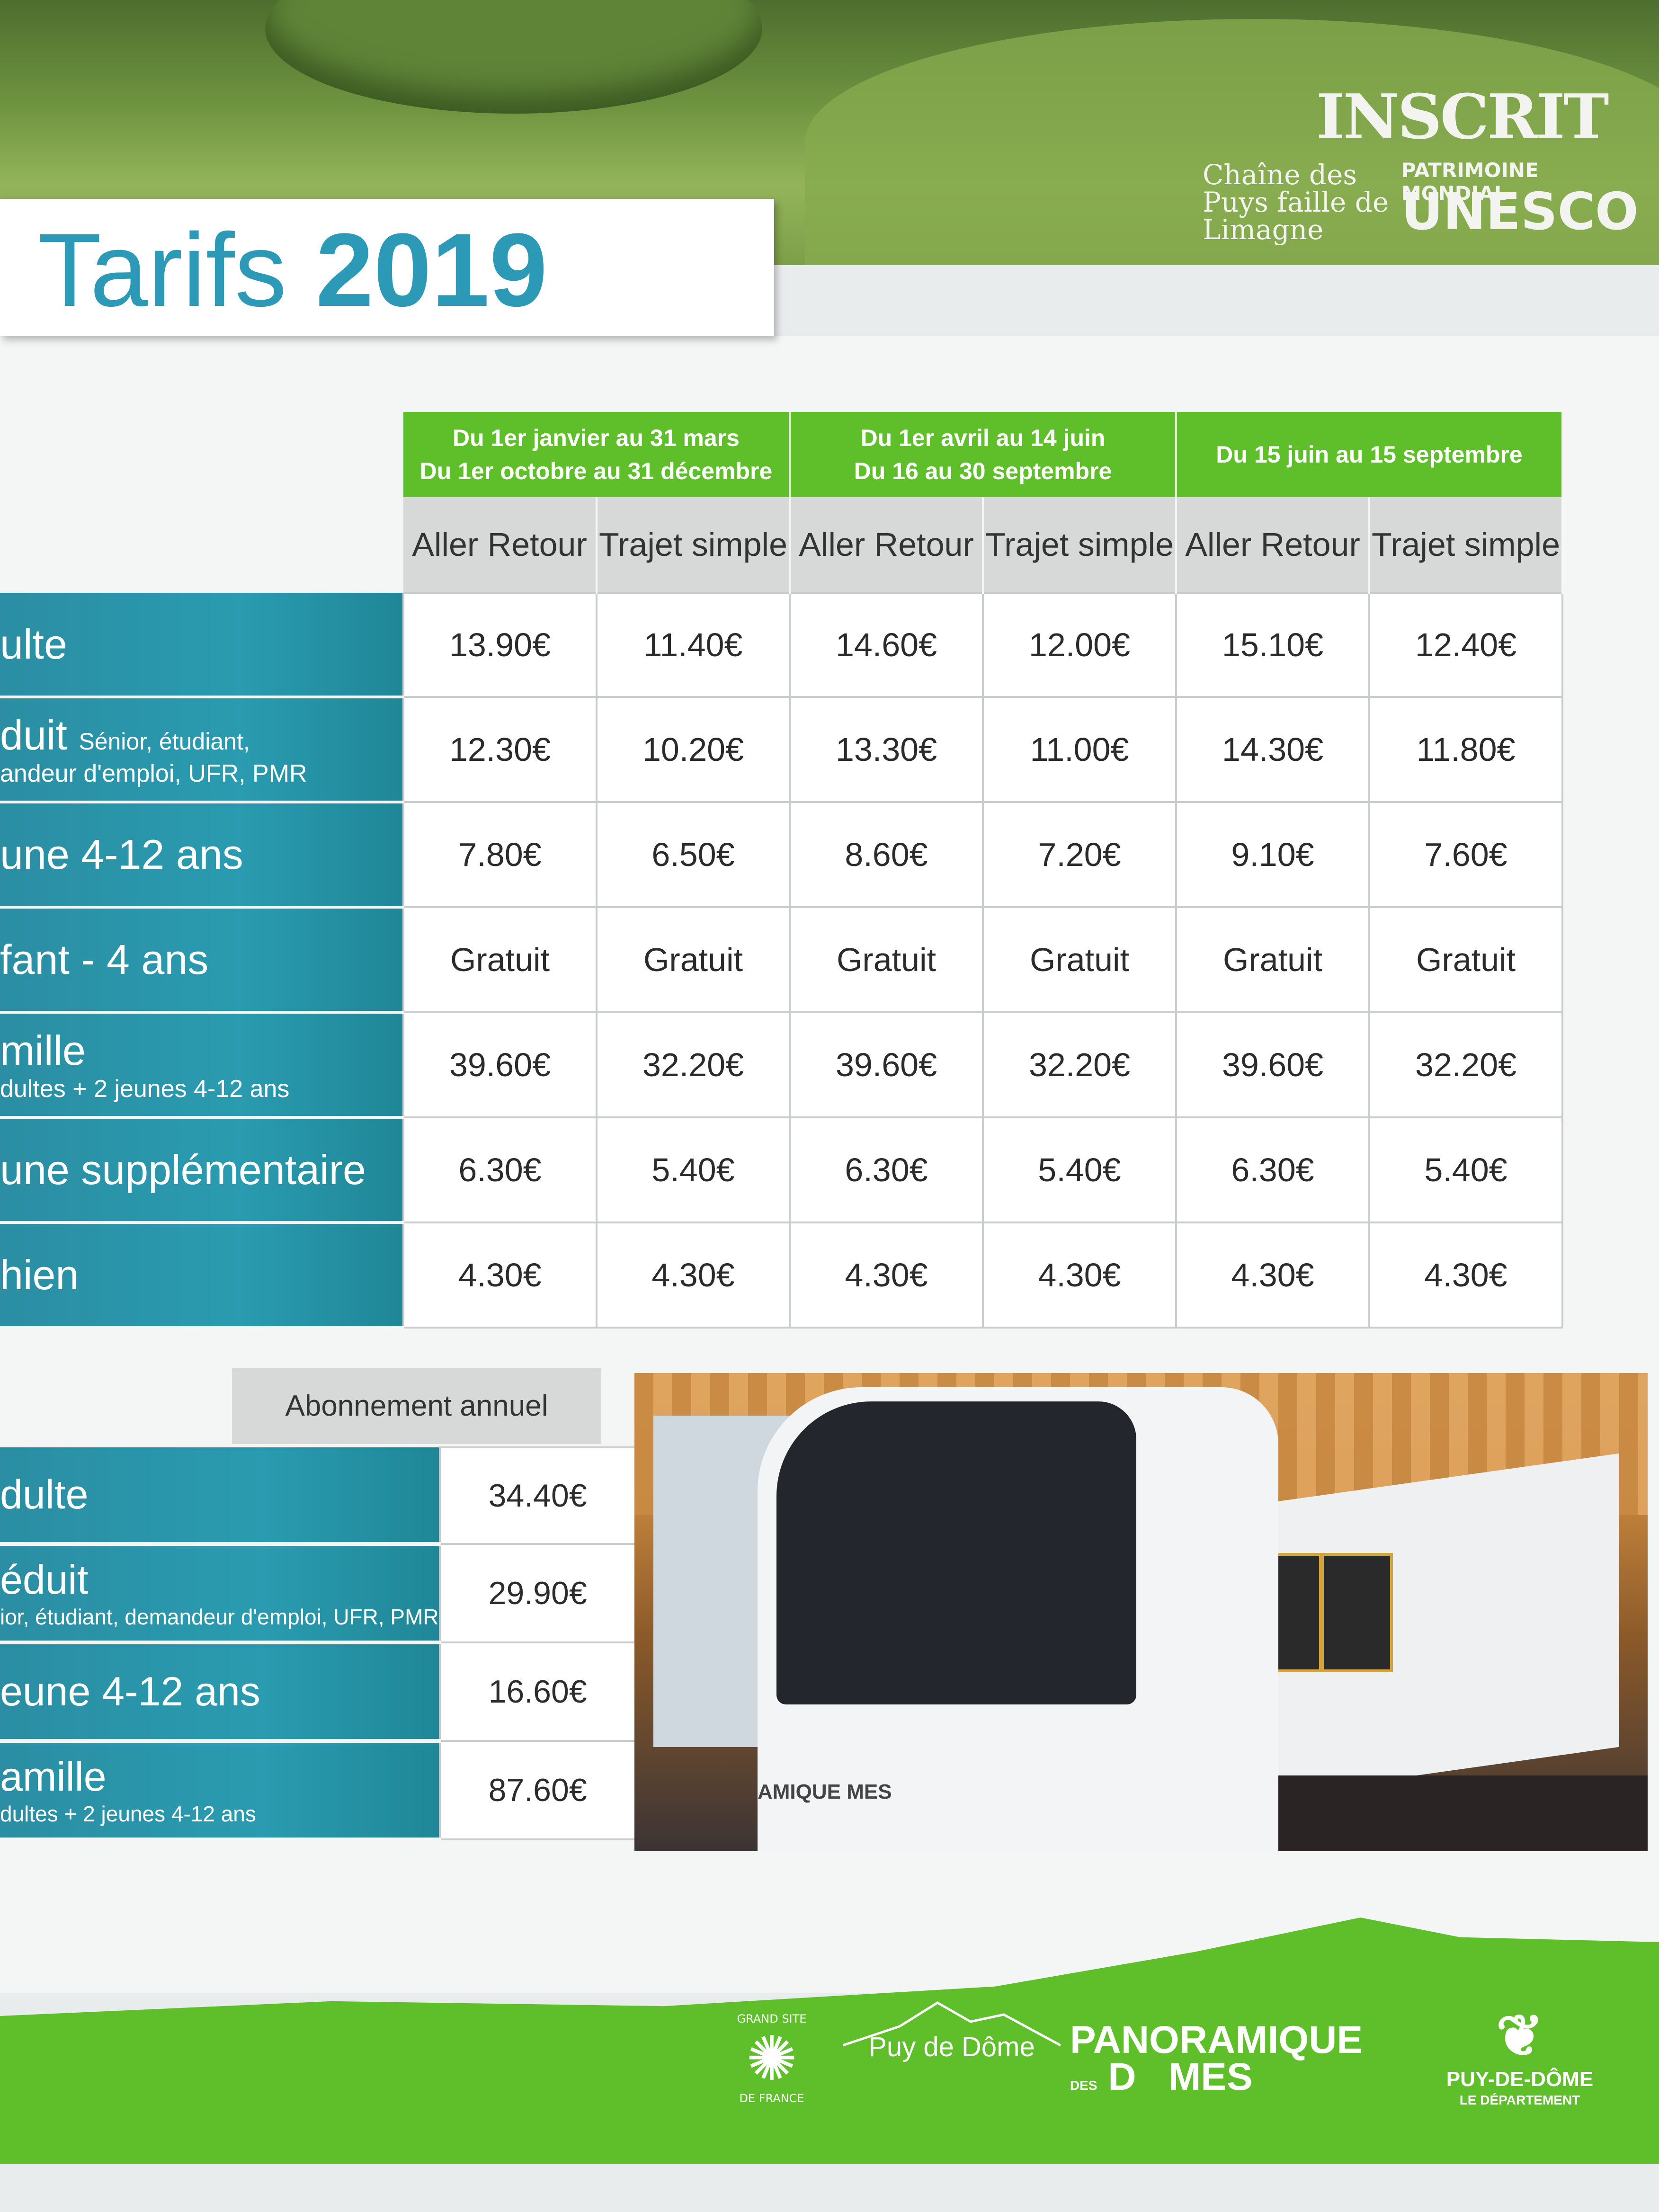  Describe the element at coordinates (145, 1089) in the screenshot. I see `fare-category-note: dultes + 2 jeunes 4-12 ans` at that location.